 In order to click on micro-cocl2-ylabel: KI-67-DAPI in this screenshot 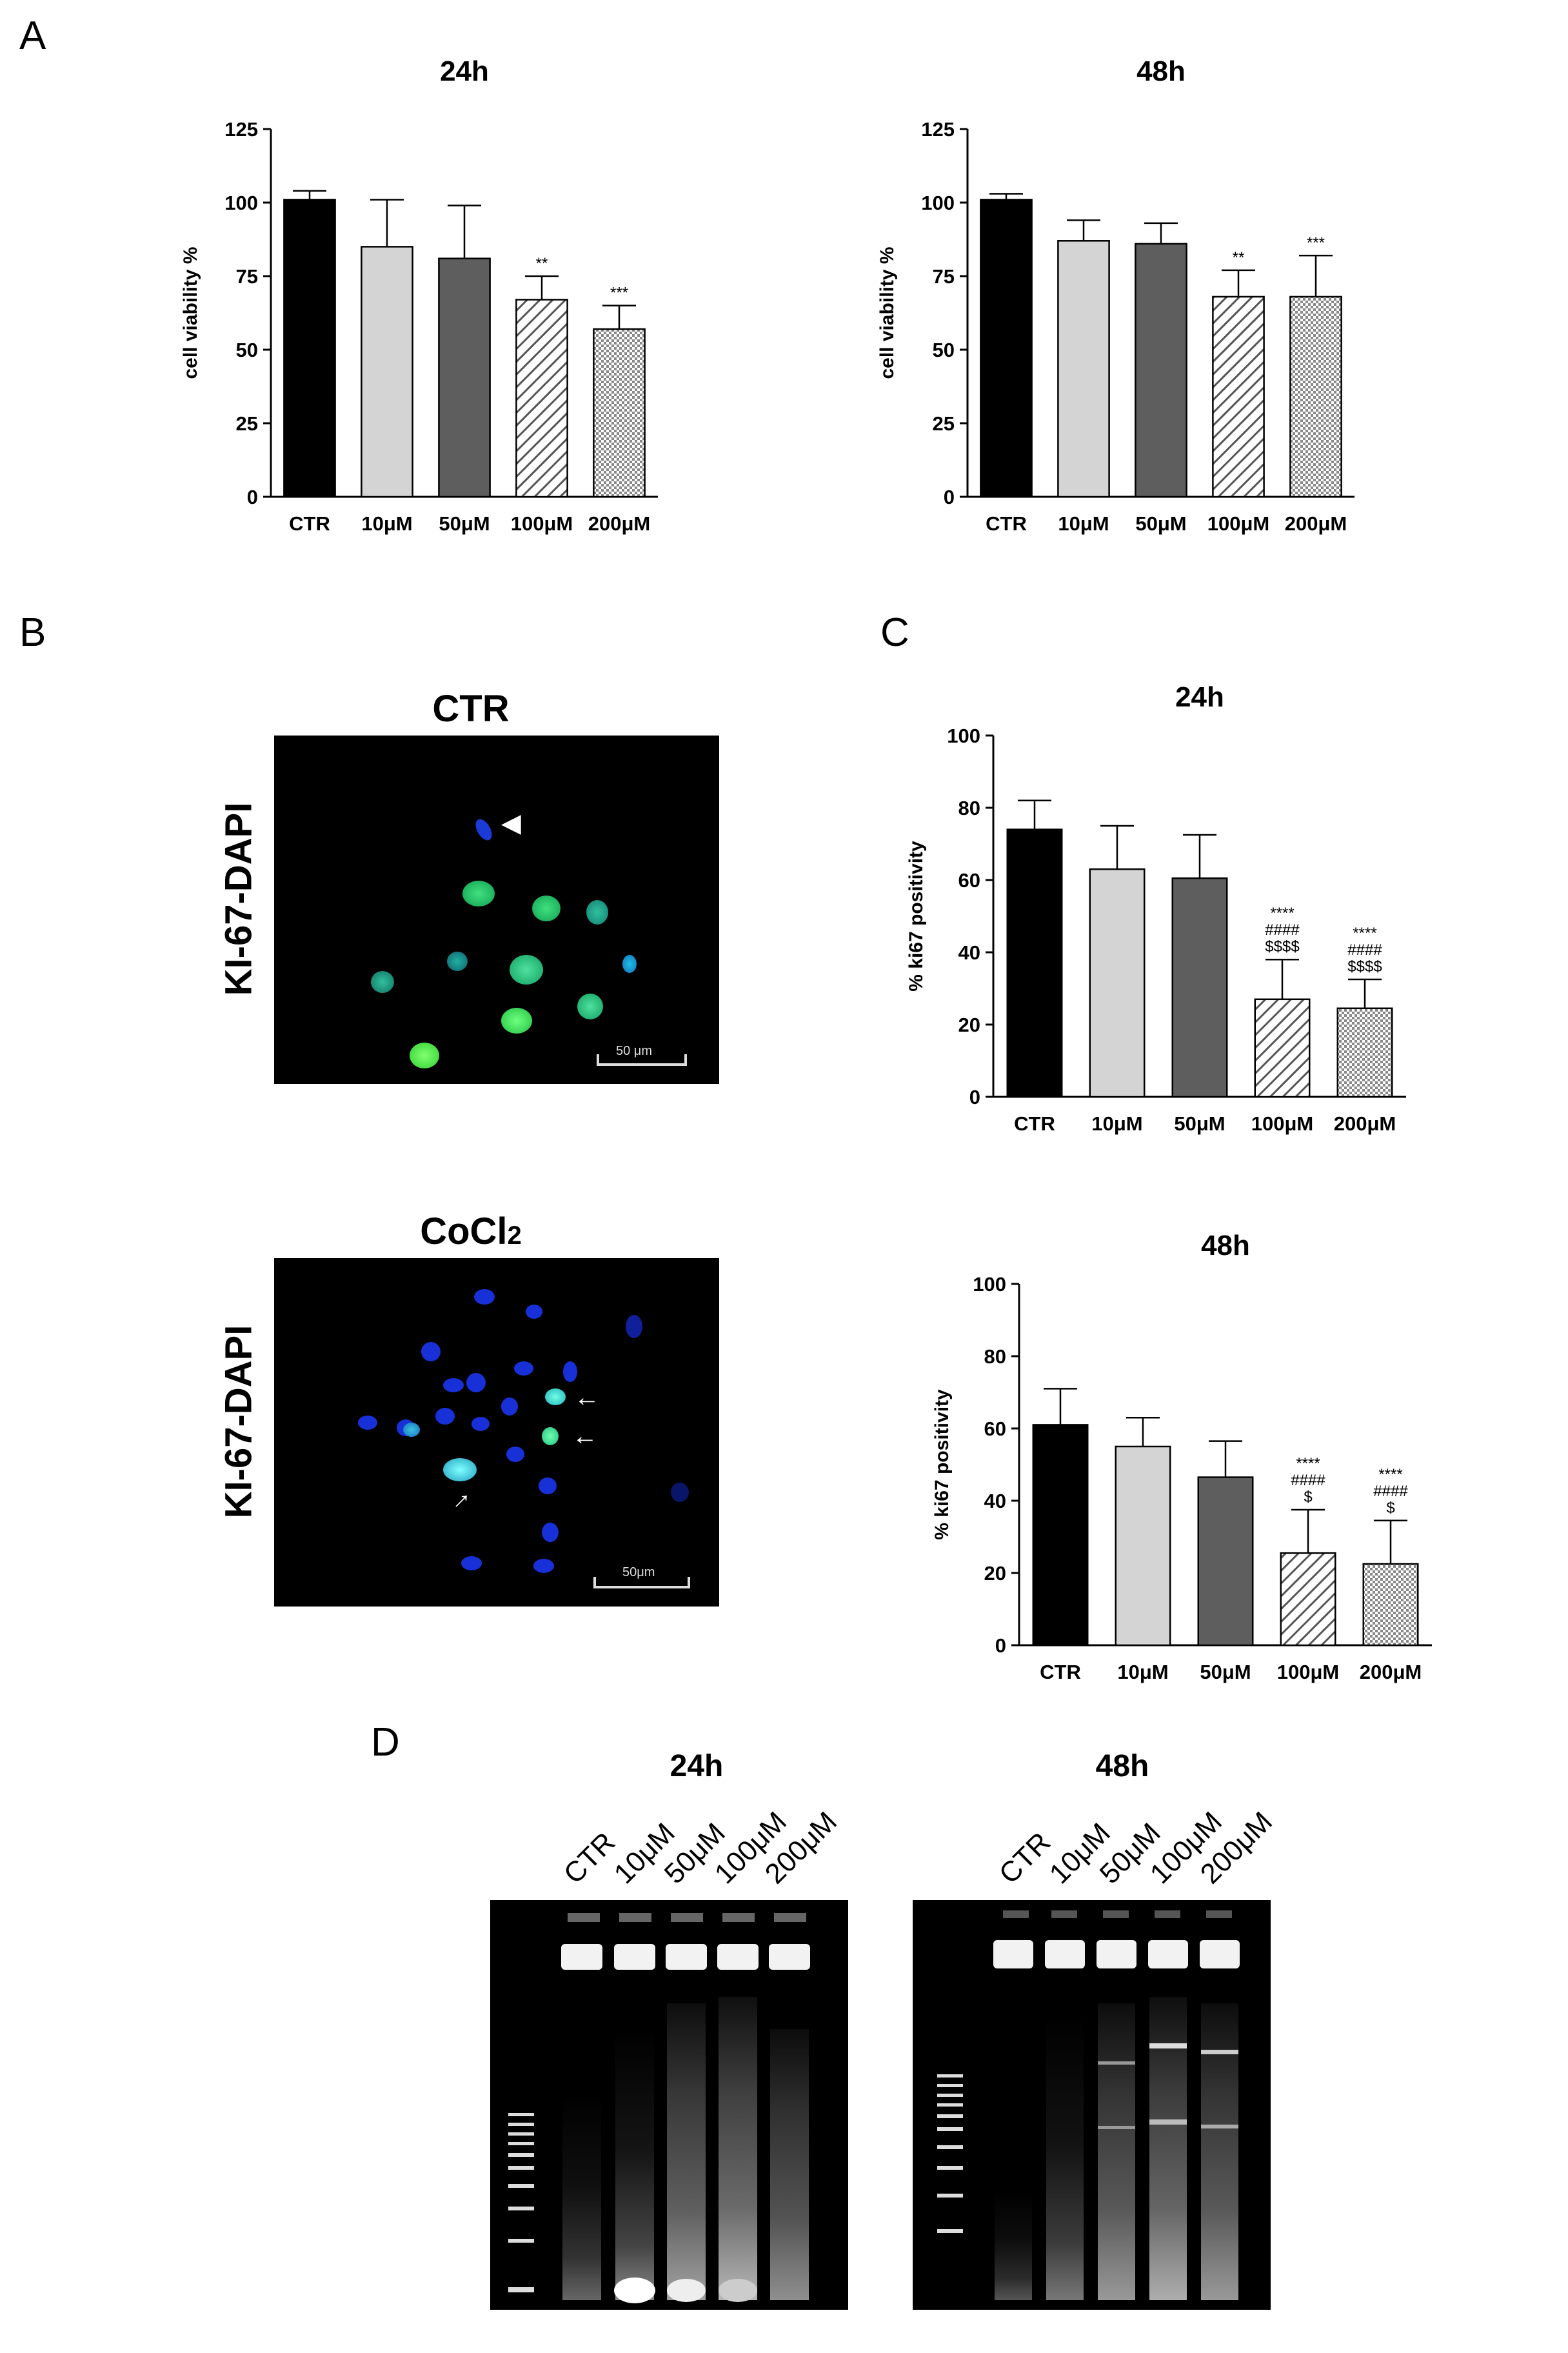, I will do `click(239, 1422)`.